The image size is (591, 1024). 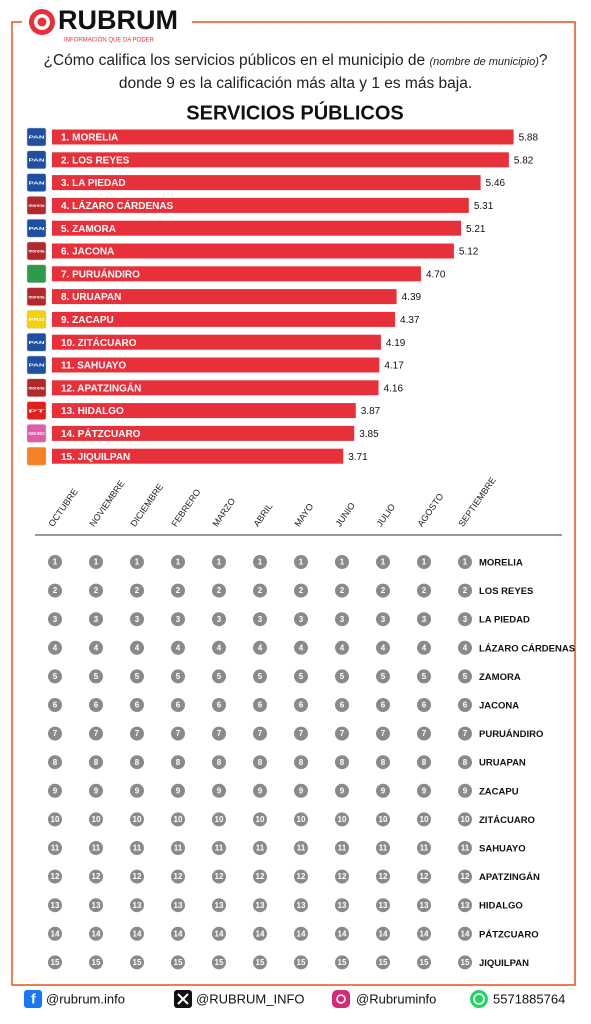 What do you see at coordinates (219, 762) in the screenshot?
I see `rank-number: 8` at bounding box center [219, 762].